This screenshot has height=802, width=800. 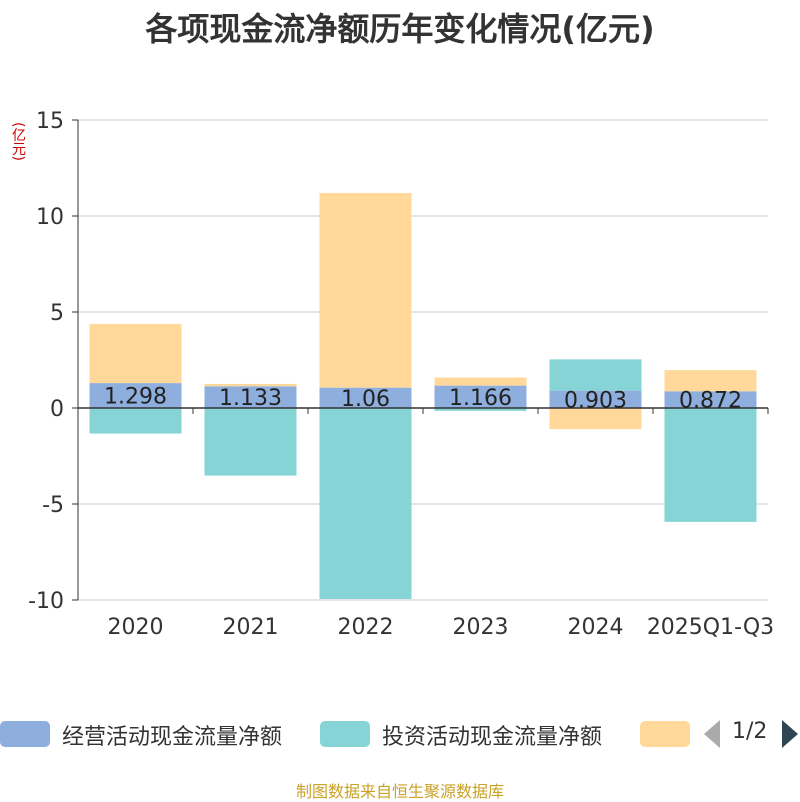 What do you see at coordinates (53, 505) in the screenshot?
I see `y-tick-label: -5` at bounding box center [53, 505].